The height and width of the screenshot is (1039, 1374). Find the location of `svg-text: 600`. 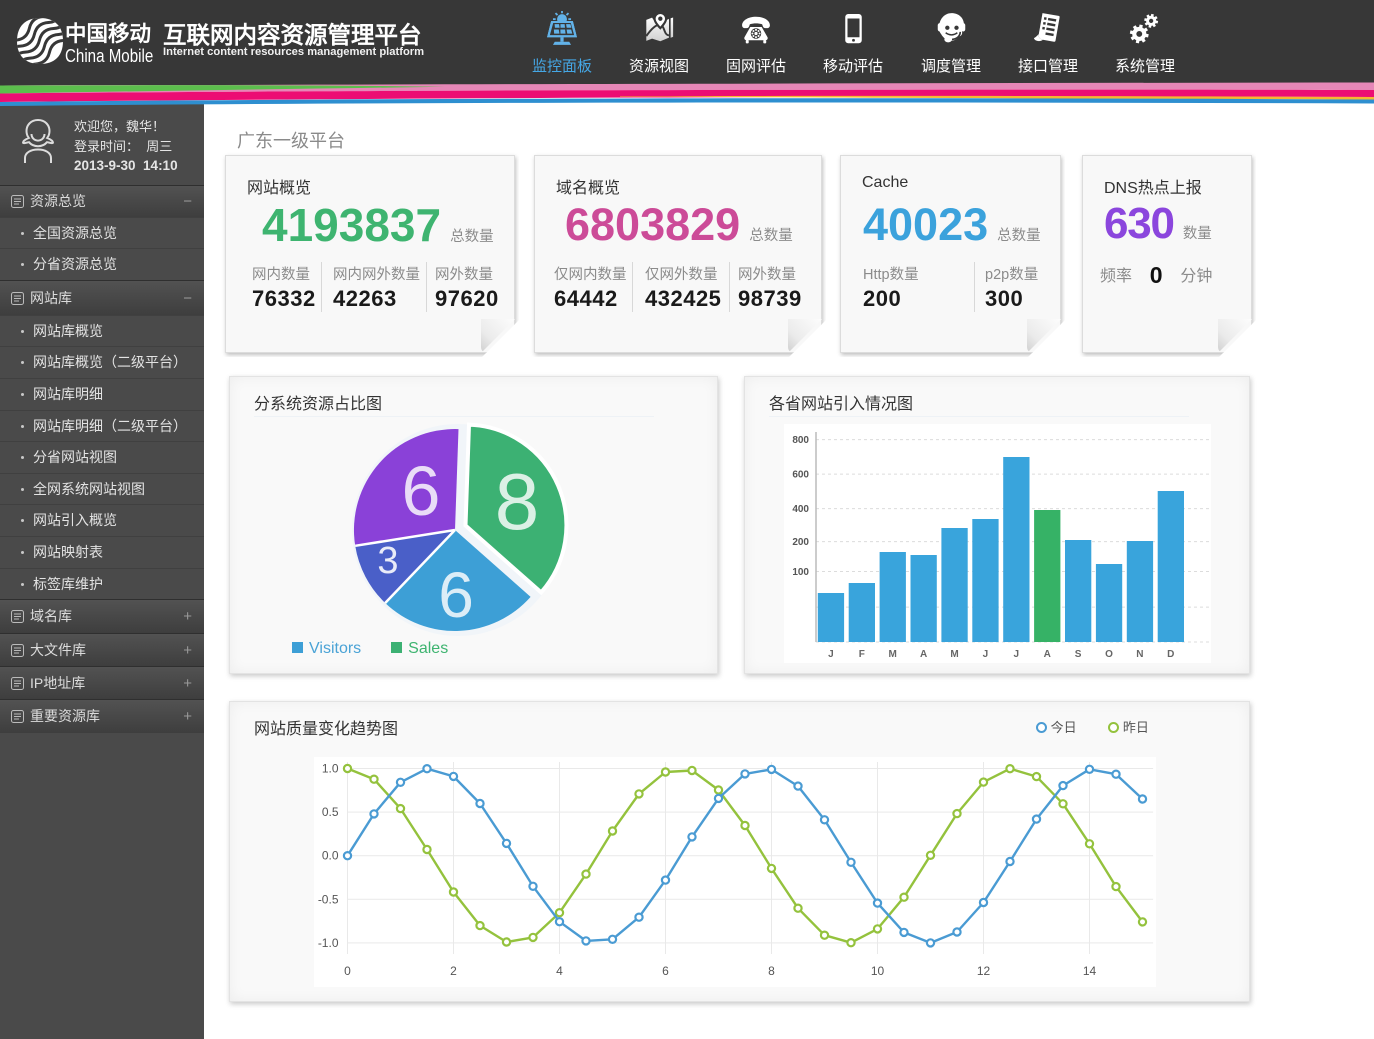

svg-text: 600 is located at coordinates (800, 475).